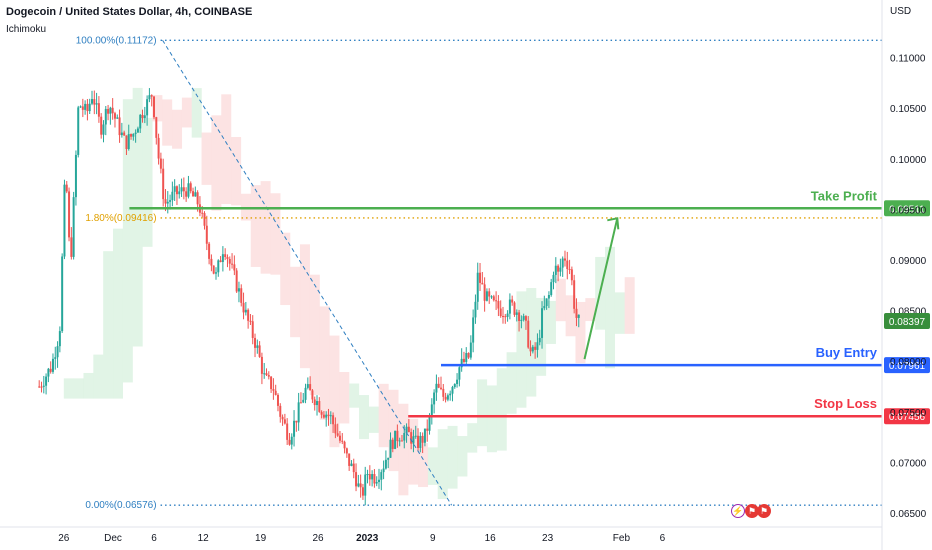  Describe the element at coordinates (908, 160) in the screenshot. I see `y-tick-label: 0.10000` at that location.